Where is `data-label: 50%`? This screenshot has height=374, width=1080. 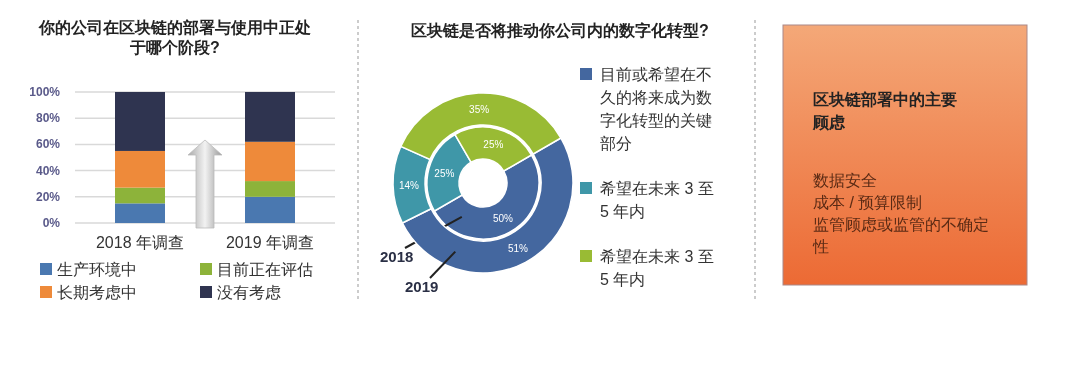 data-label: 50% is located at coordinates (503, 218).